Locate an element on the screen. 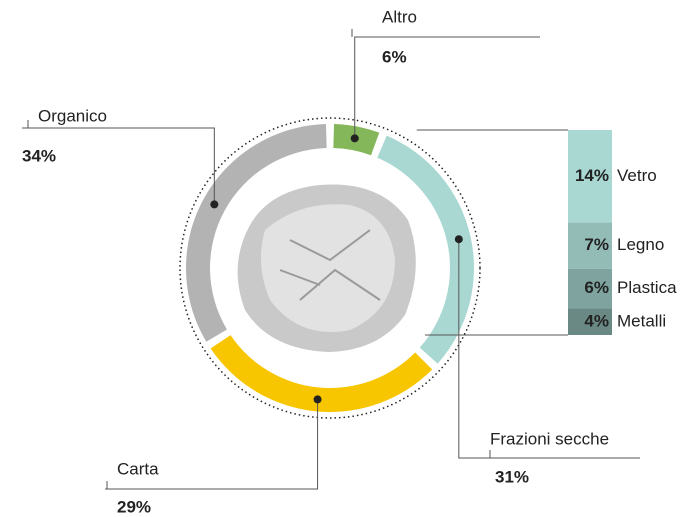  slice-value: 34% is located at coordinates (39, 155).